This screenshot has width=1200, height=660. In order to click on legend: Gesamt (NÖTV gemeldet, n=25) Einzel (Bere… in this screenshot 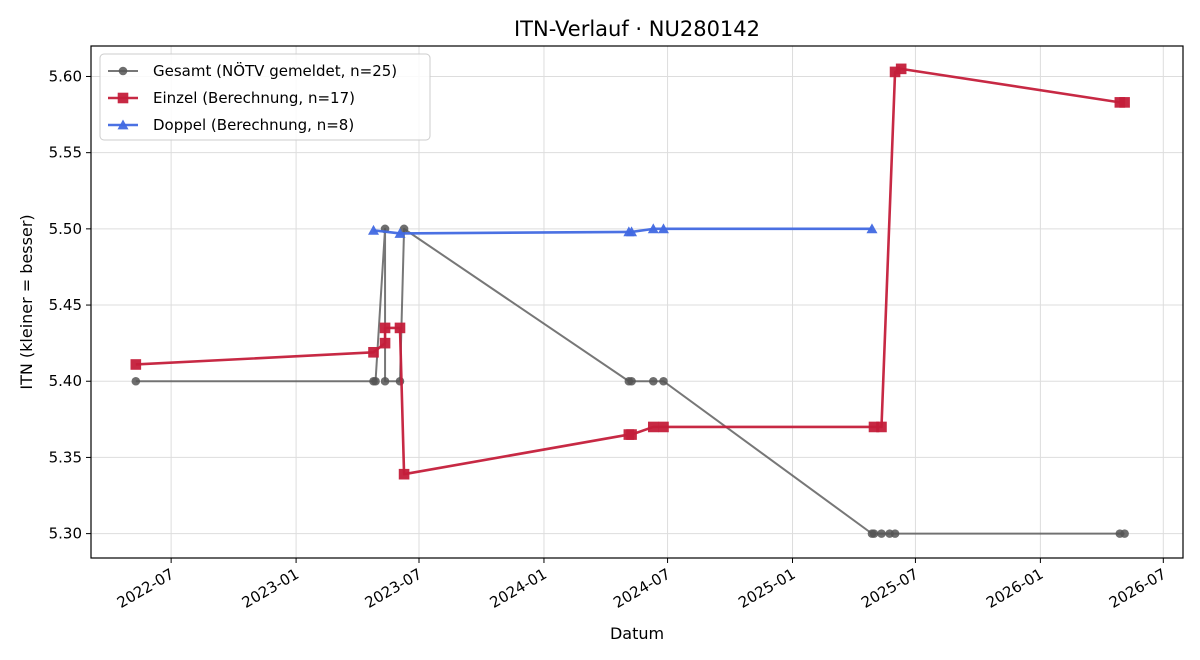, I will do `click(265, 97)`.